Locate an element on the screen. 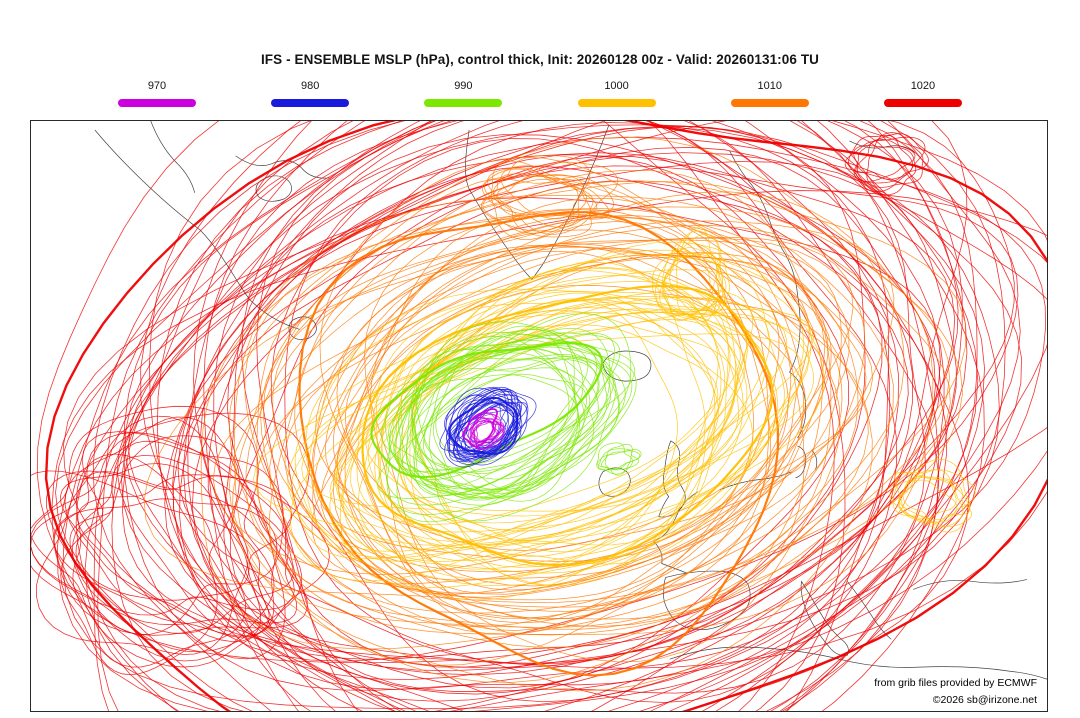 Image resolution: width=1080 pixels, height=718 pixels. legend-label: 1020 is located at coordinates (923, 86).